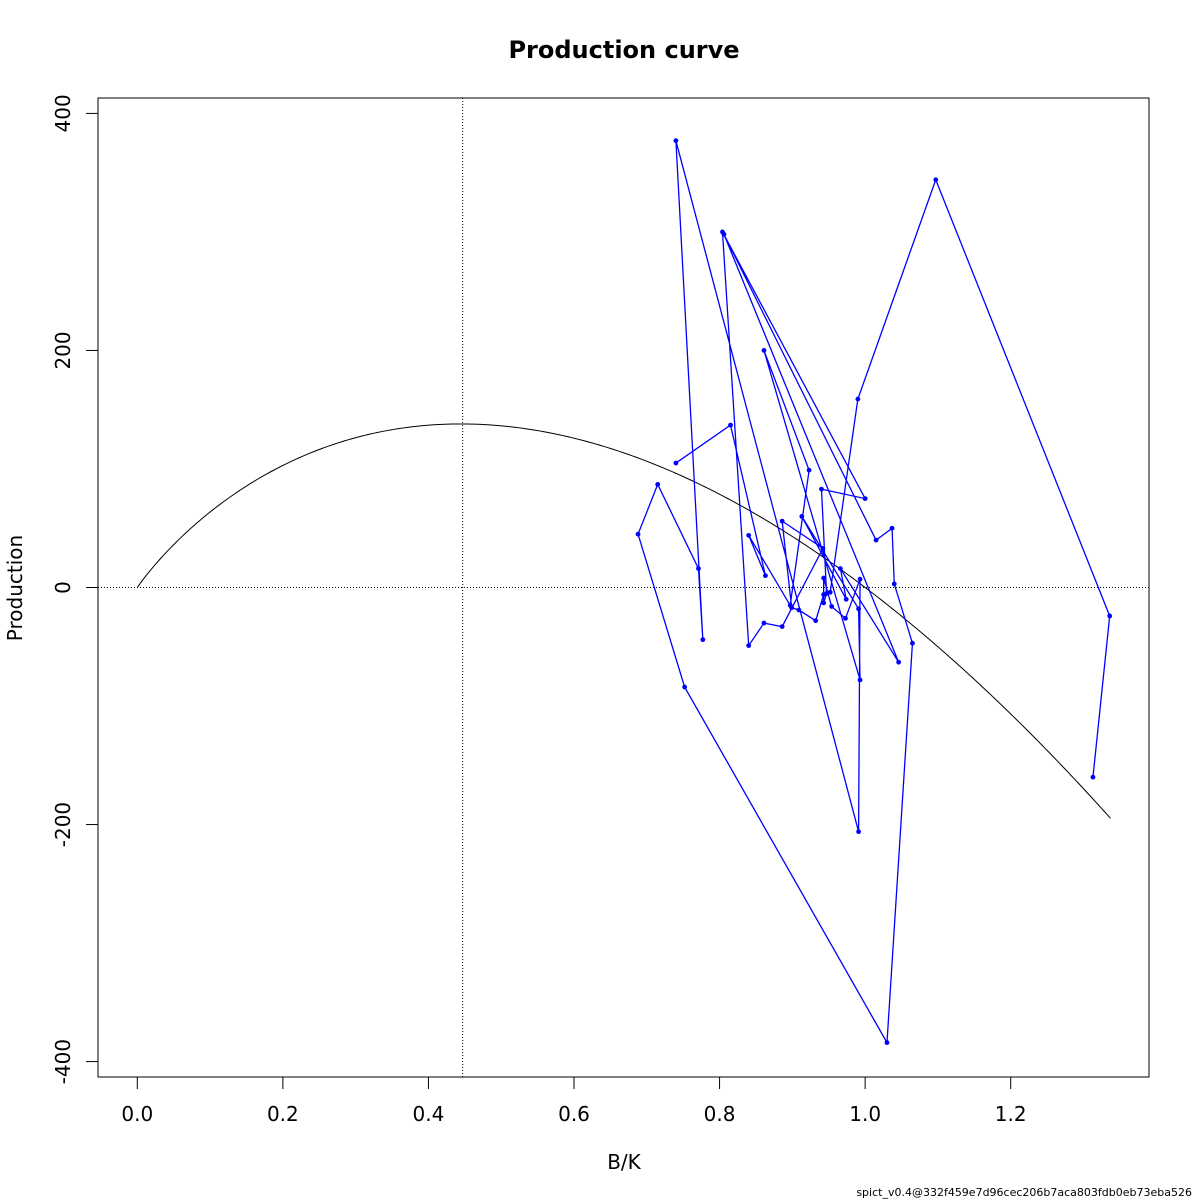  Describe the element at coordinates (623, 50) in the screenshot. I see `chart-title: Production curve` at that location.